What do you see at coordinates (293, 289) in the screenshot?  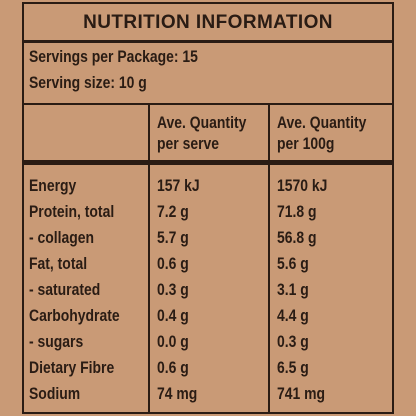 I see `value-per-100g: 3.1 g` at bounding box center [293, 289].